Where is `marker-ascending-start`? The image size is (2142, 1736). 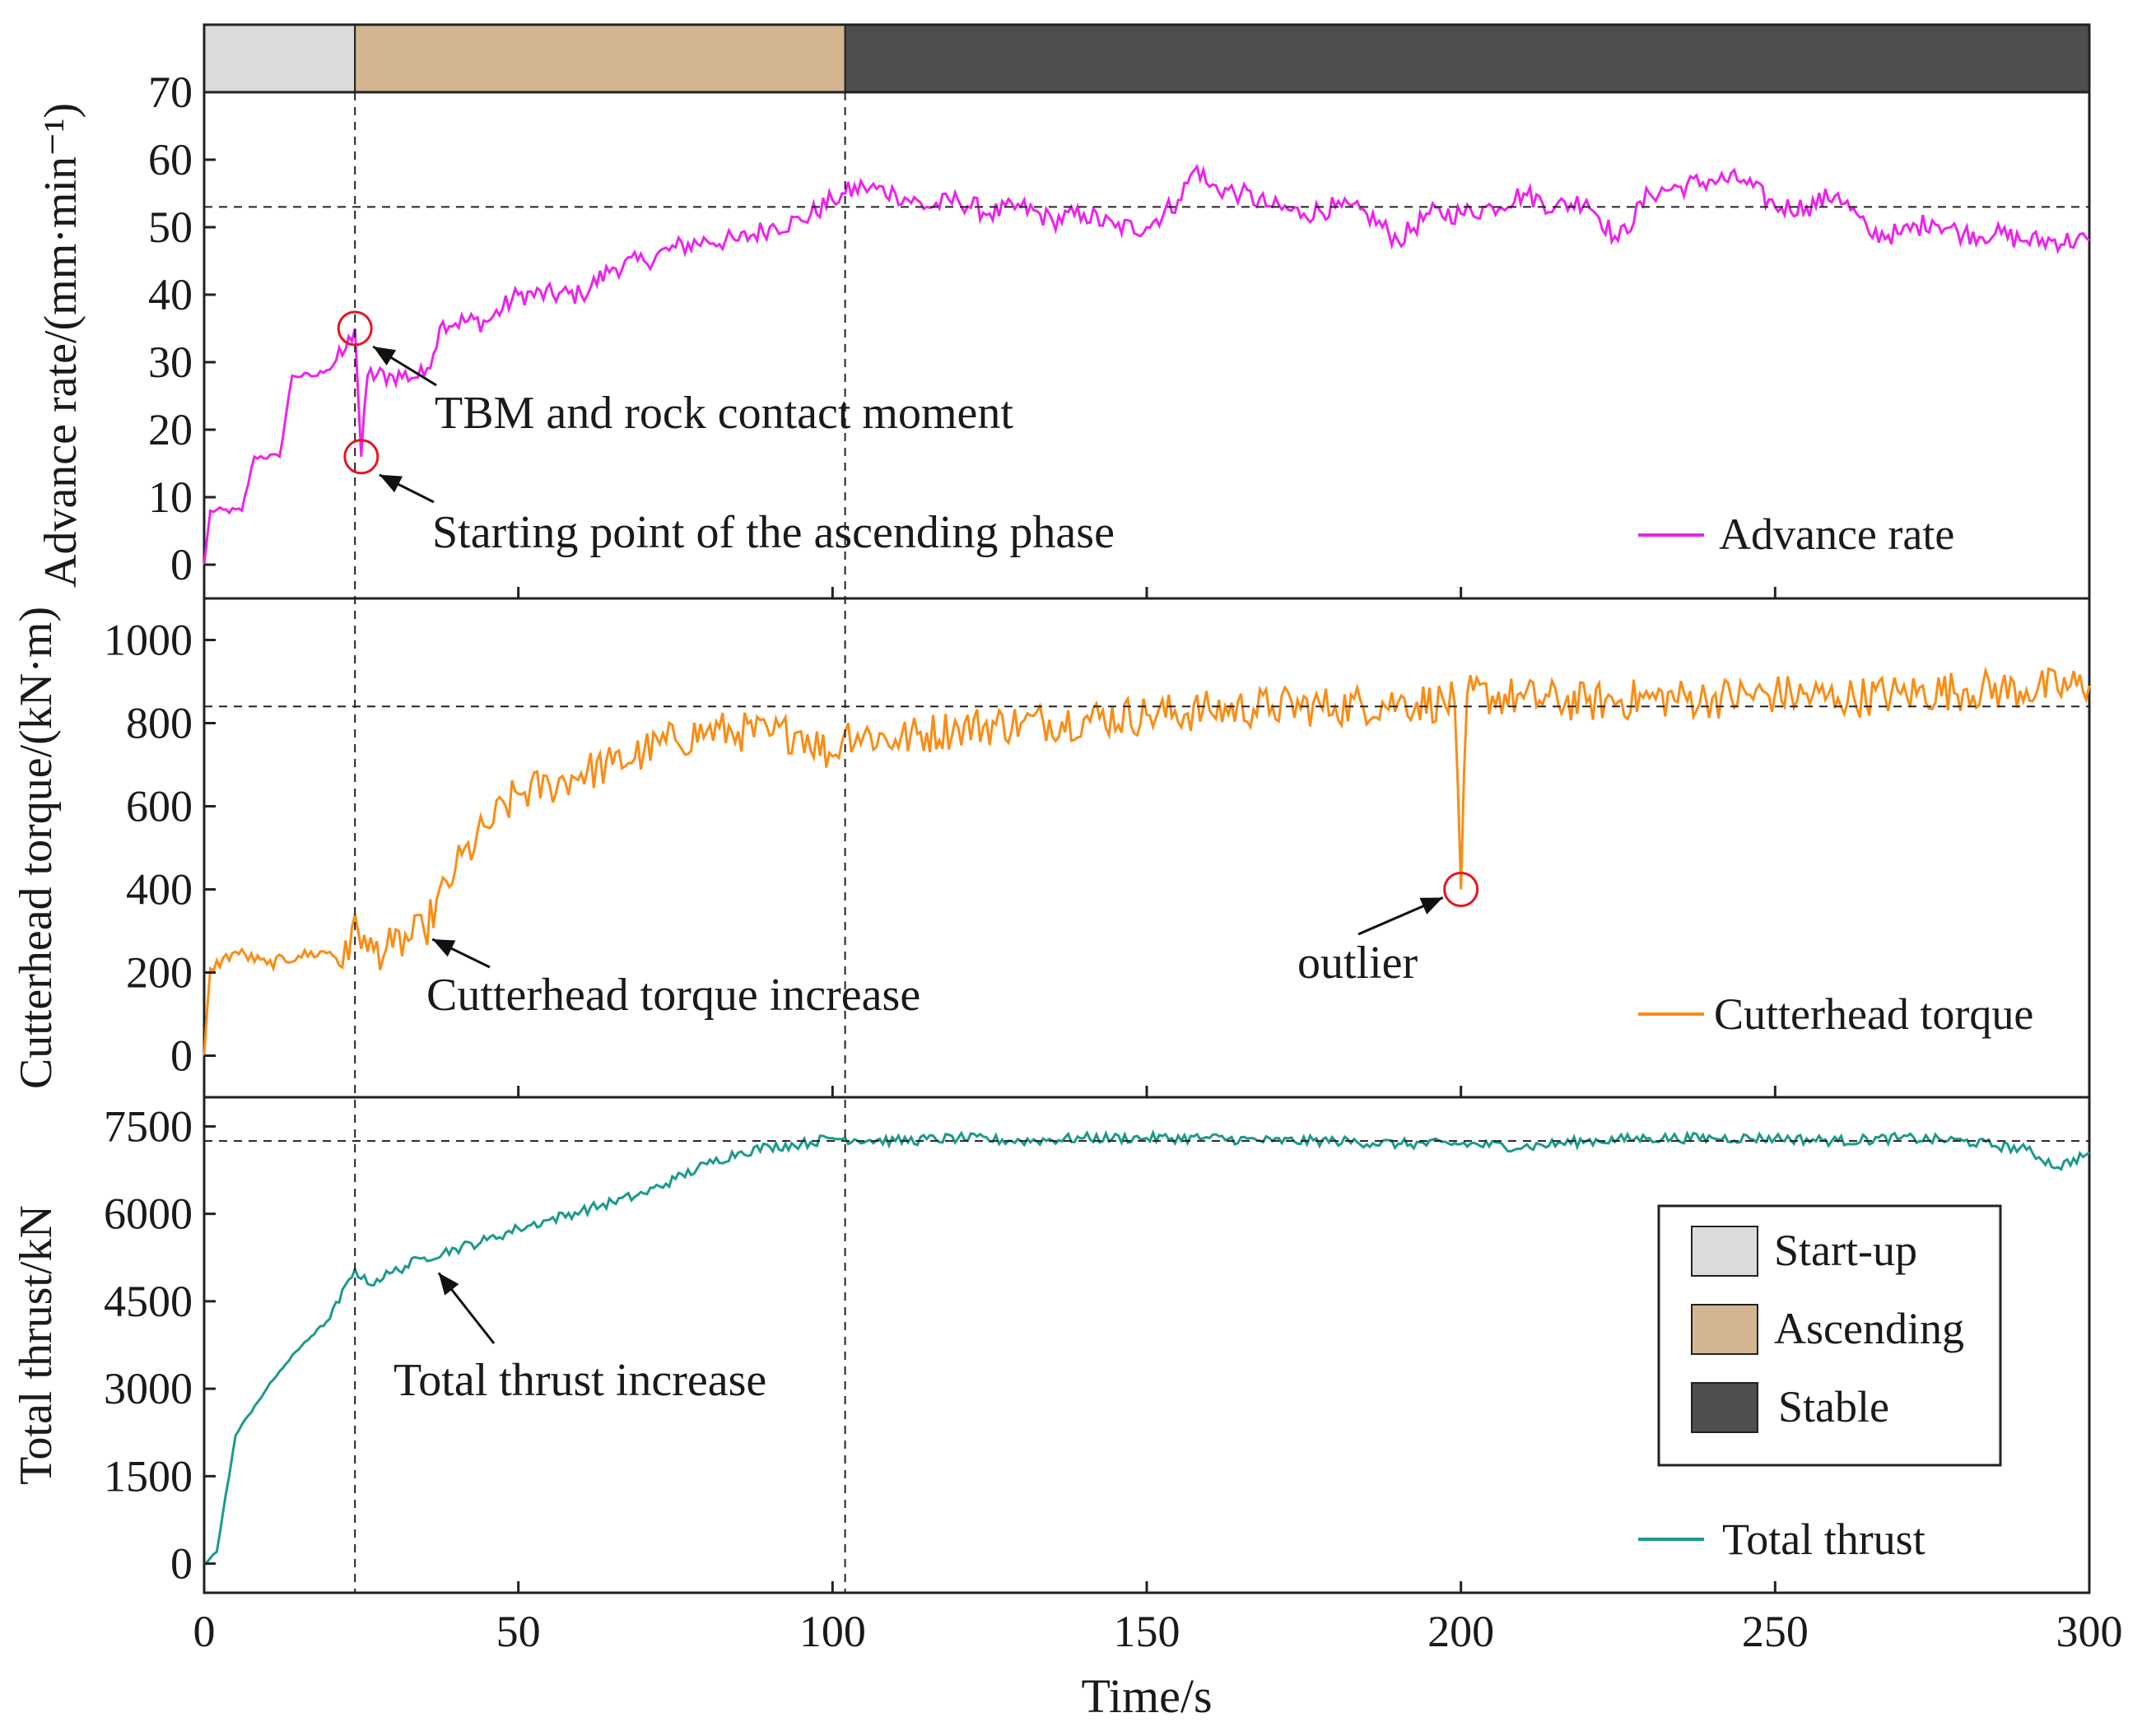
marker-ascending-start is located at coordinates (361, 457).